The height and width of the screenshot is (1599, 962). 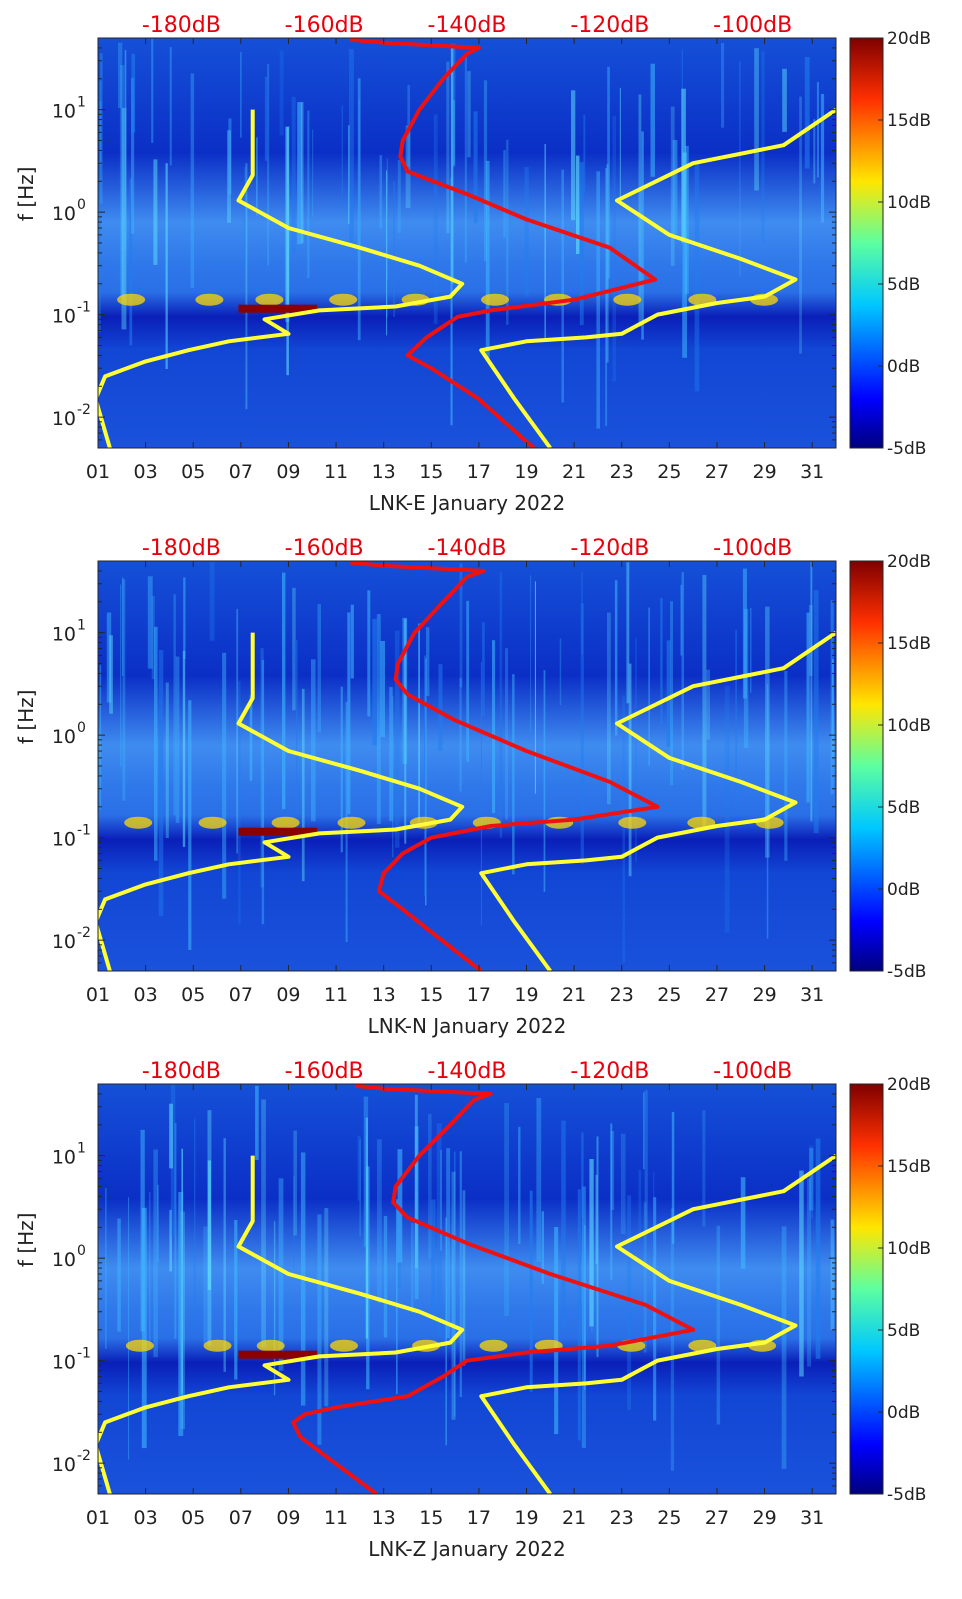 I want to click on top-axis-label: -180dB, so click(x=181, y=1071).